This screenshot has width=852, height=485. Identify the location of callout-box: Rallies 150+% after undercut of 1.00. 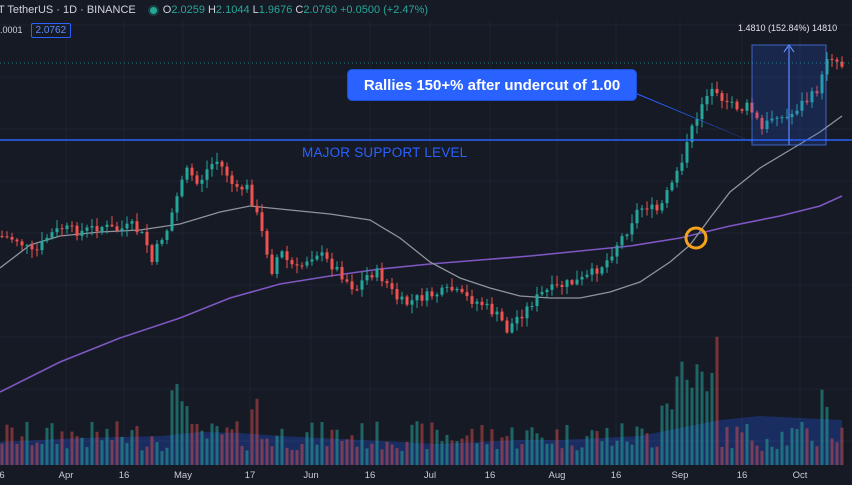
(492, 85).